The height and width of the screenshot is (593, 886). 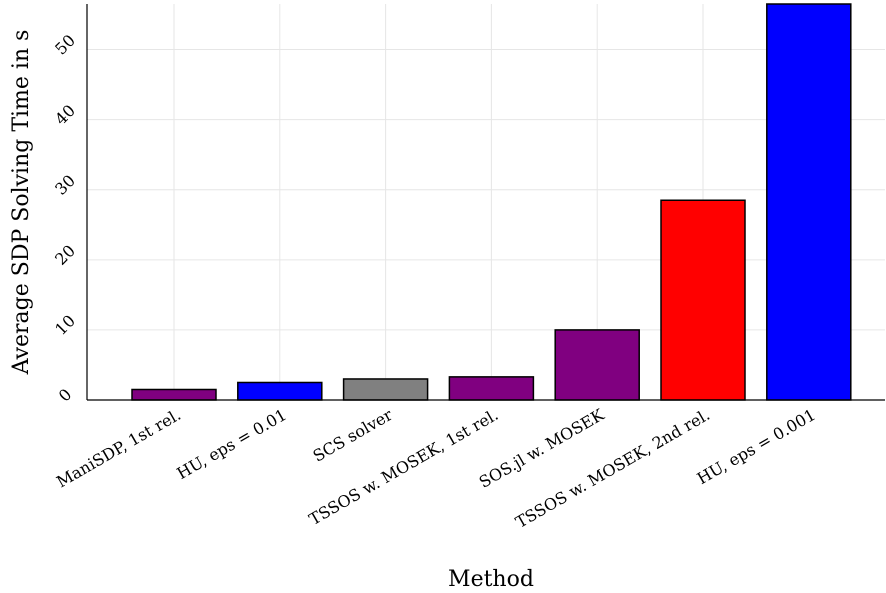 I want to click on x-tick-label: HU, eps = 0.01, so click(x=232, y=444).